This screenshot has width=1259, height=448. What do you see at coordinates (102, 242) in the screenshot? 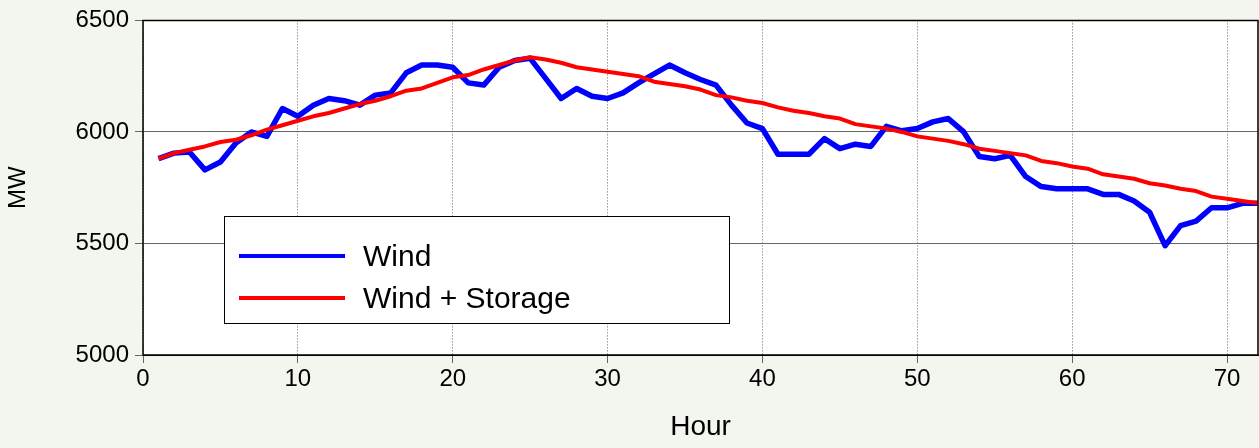
I see `y-tick-label: 5500` at bounding box center [102, 242].